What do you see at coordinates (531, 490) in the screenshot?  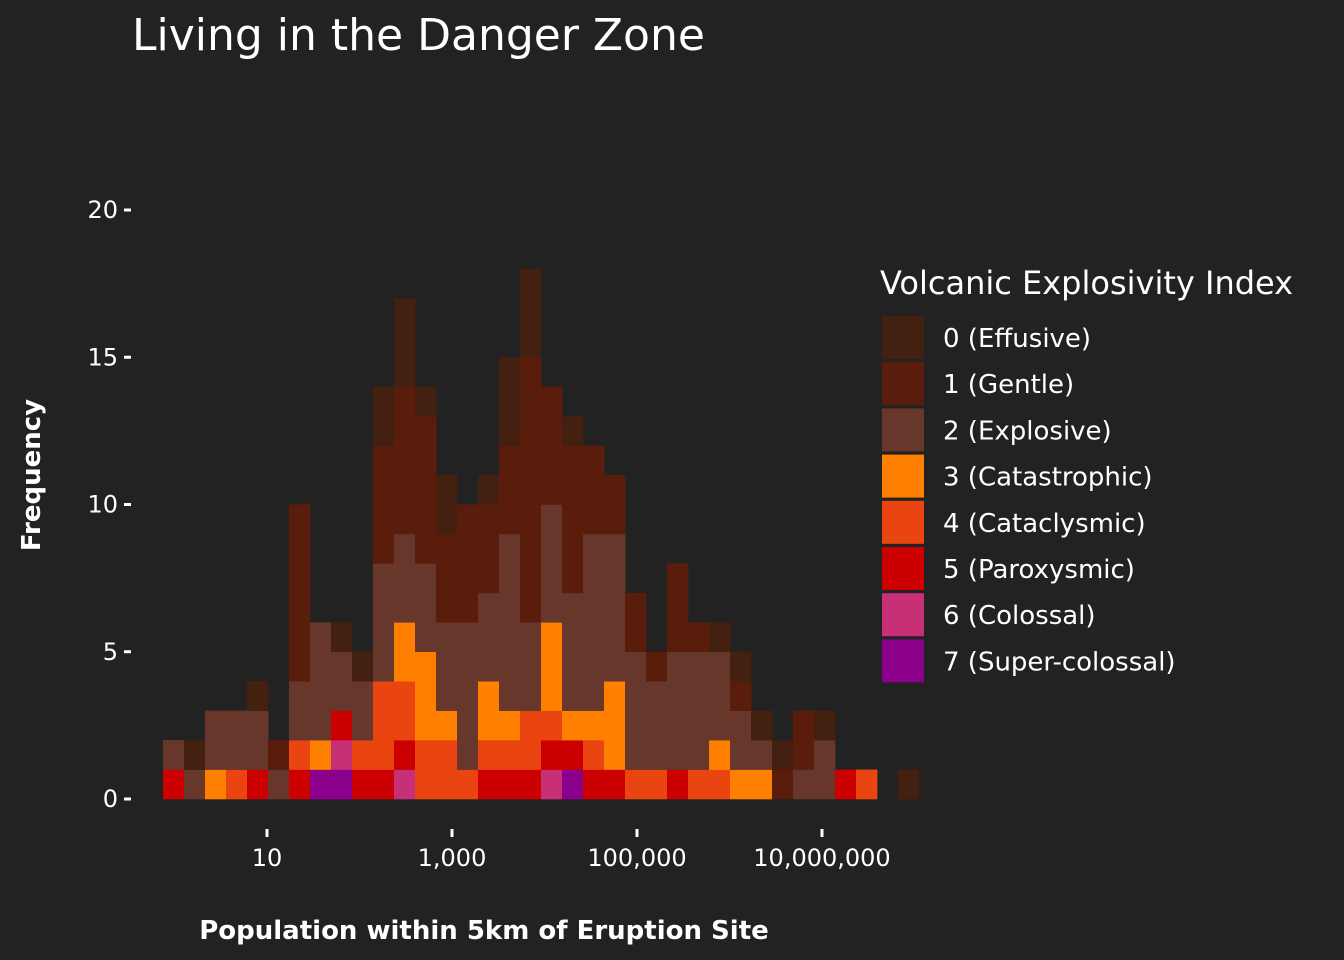 I see `bar-bin17-vei1` at bounding box center [531, 490].